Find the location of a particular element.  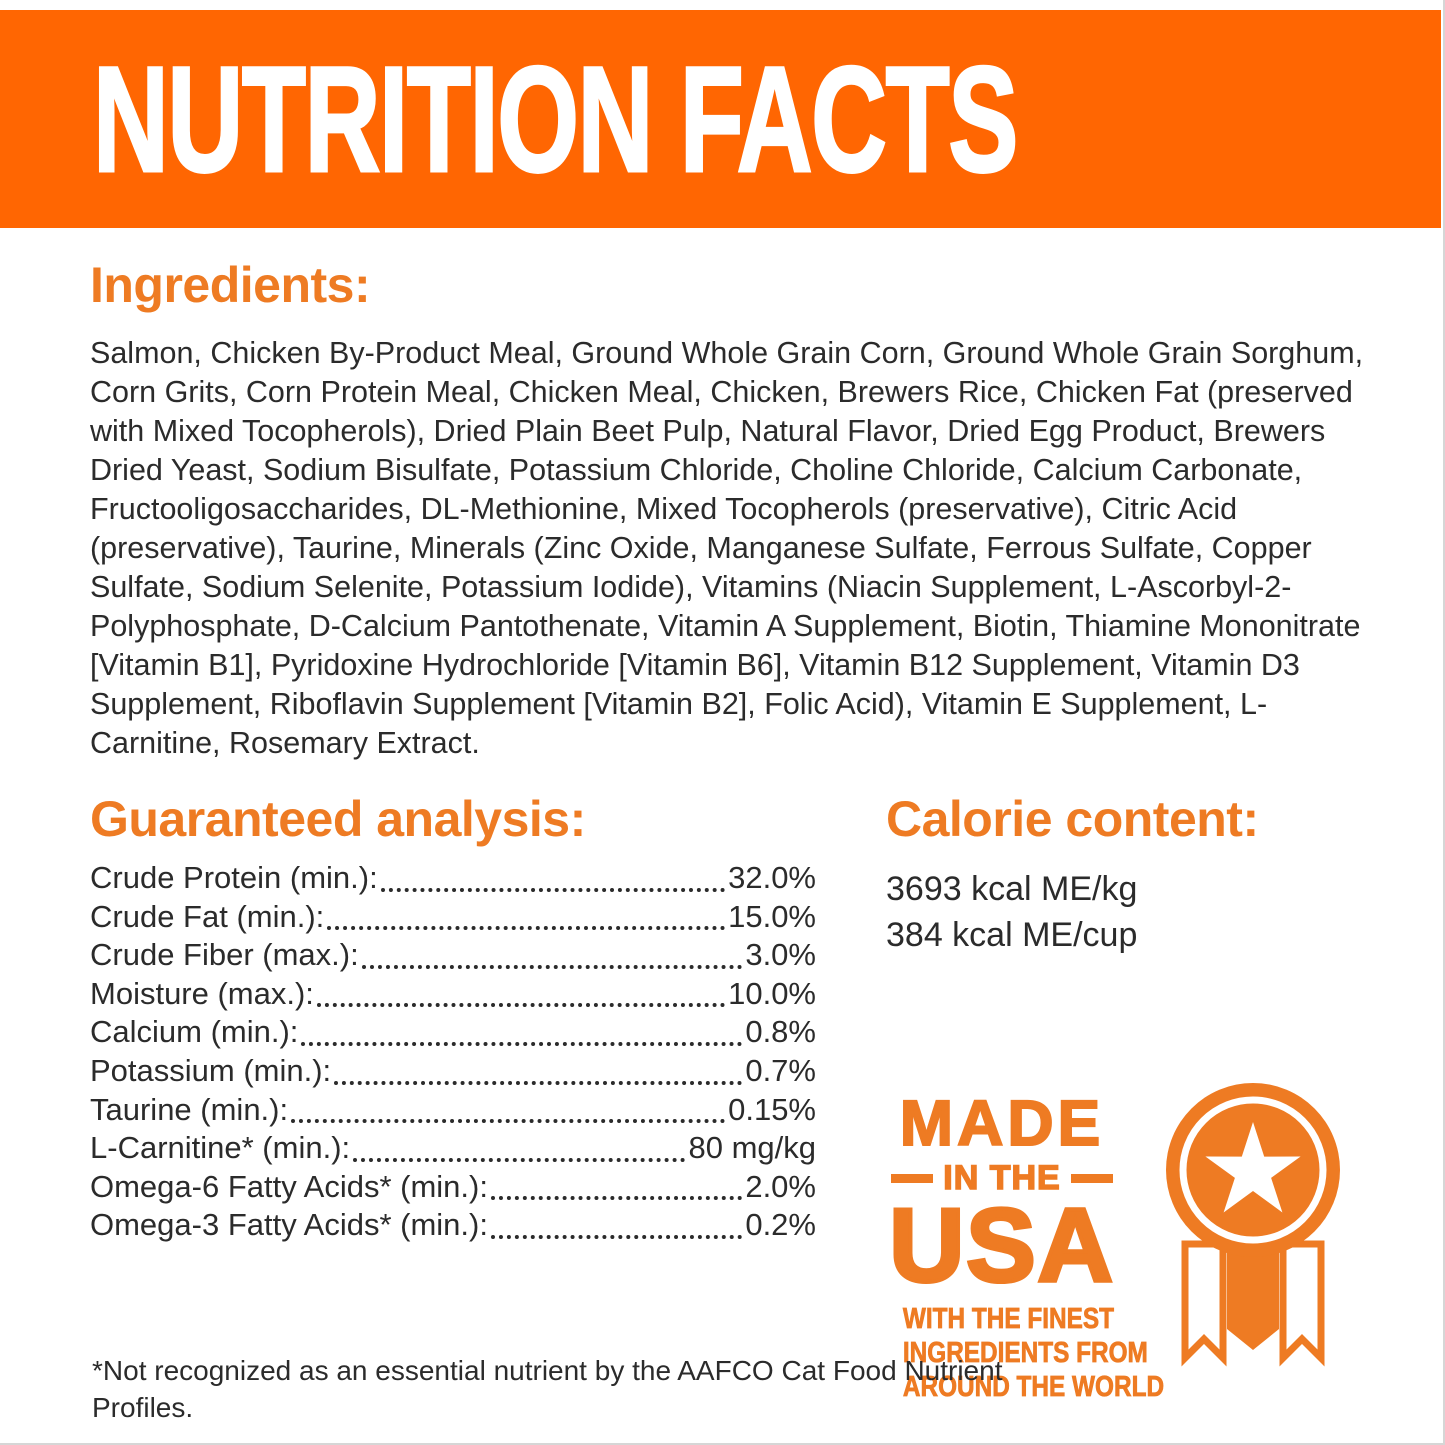

in-the-text: IN THE is located at coordinates (1002, 1178).